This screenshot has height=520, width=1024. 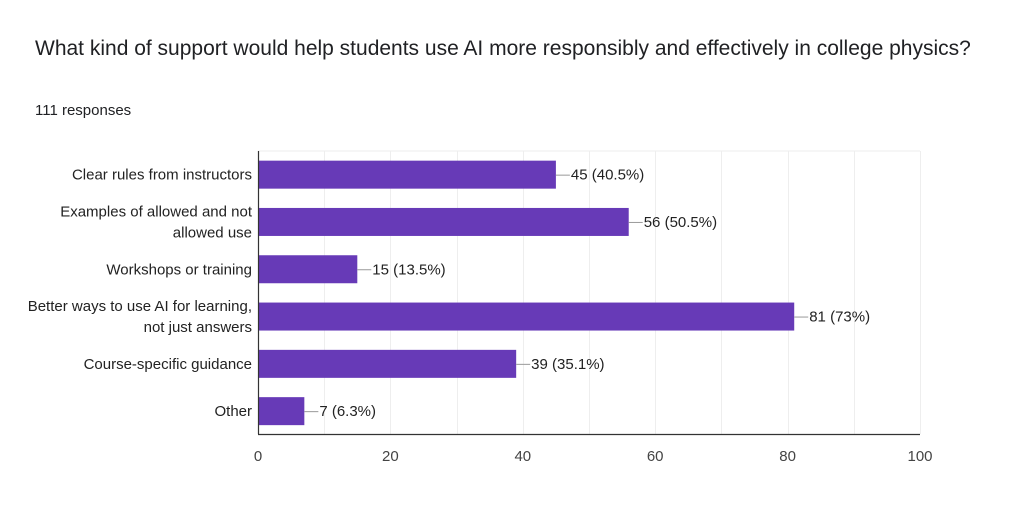 What do you see at coordinates (233, 411) in the screenshot?
I see `category-label: Other` at bounding box center [233, 411].